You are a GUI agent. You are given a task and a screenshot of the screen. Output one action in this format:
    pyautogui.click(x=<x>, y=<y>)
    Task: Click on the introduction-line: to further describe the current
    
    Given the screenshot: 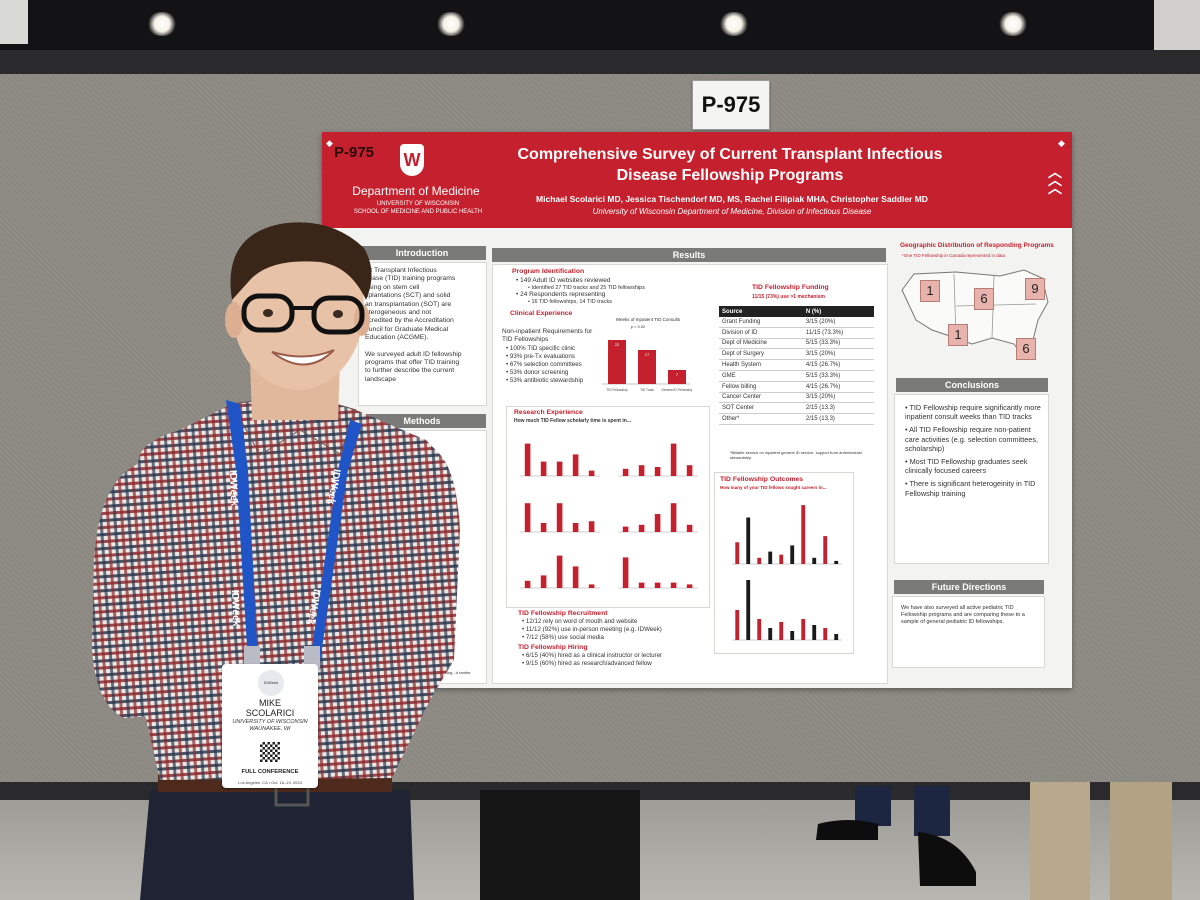 What is the action you would take?
    pyautogui.click(x=410, y=371)
    